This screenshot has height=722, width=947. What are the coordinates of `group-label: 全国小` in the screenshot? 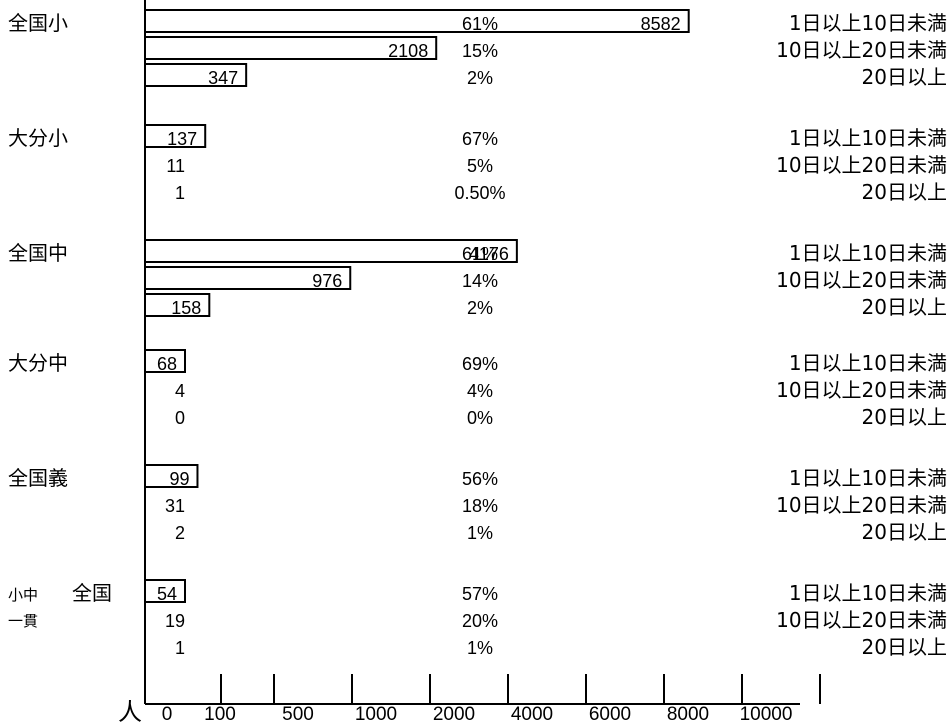 It's located at (38, 23).